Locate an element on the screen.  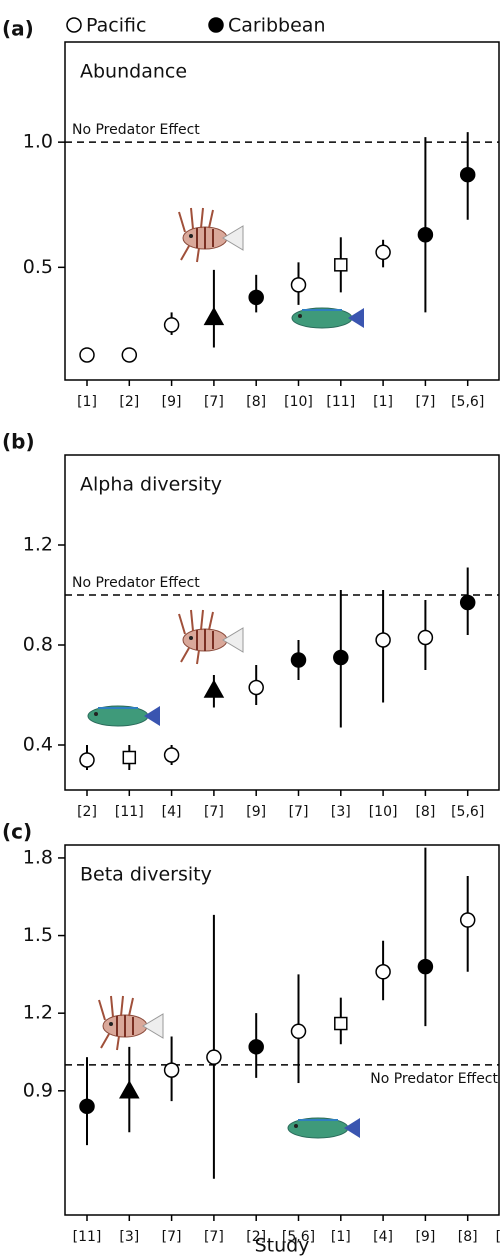
legend-label: Caribbean is located at coordinates (277, 26).